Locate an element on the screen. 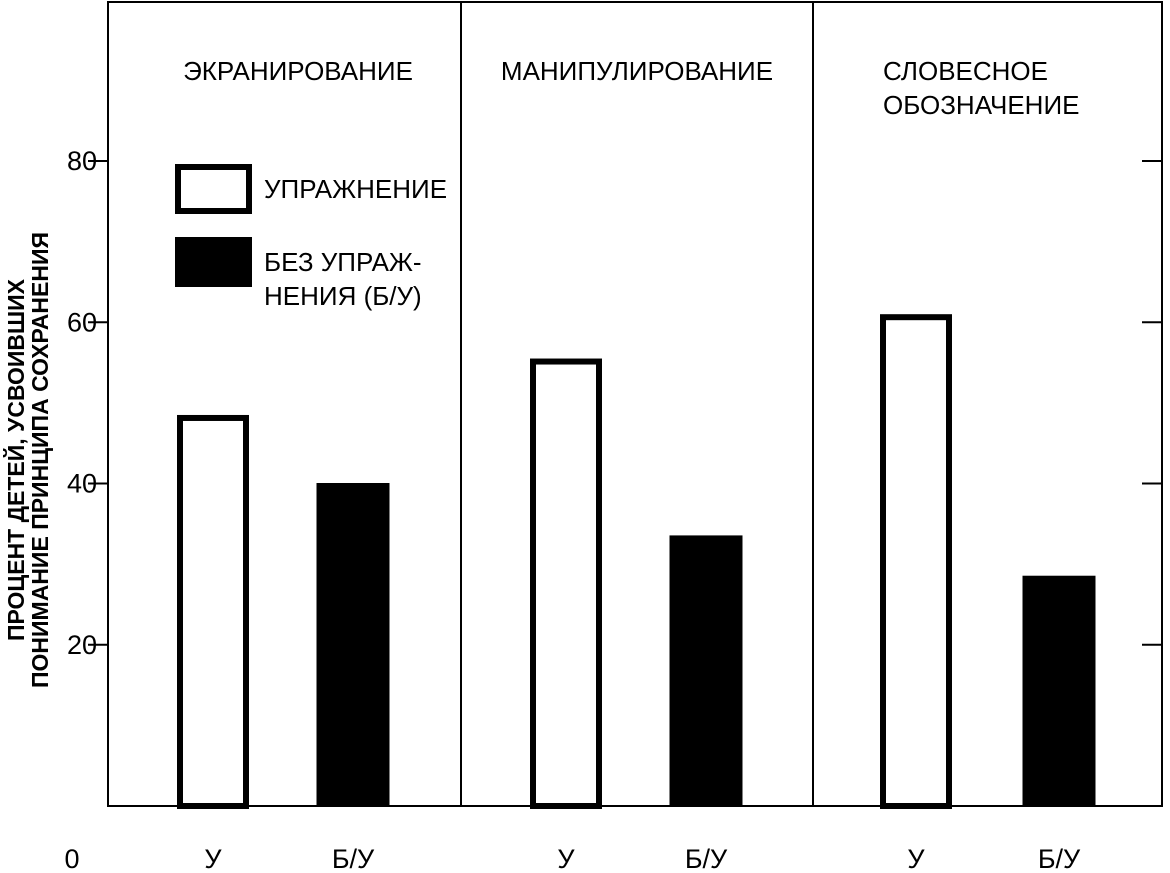 The width and height of the screenshot is (1170, 873). y-tick-label: 60 is located at coordinates (82, 322).